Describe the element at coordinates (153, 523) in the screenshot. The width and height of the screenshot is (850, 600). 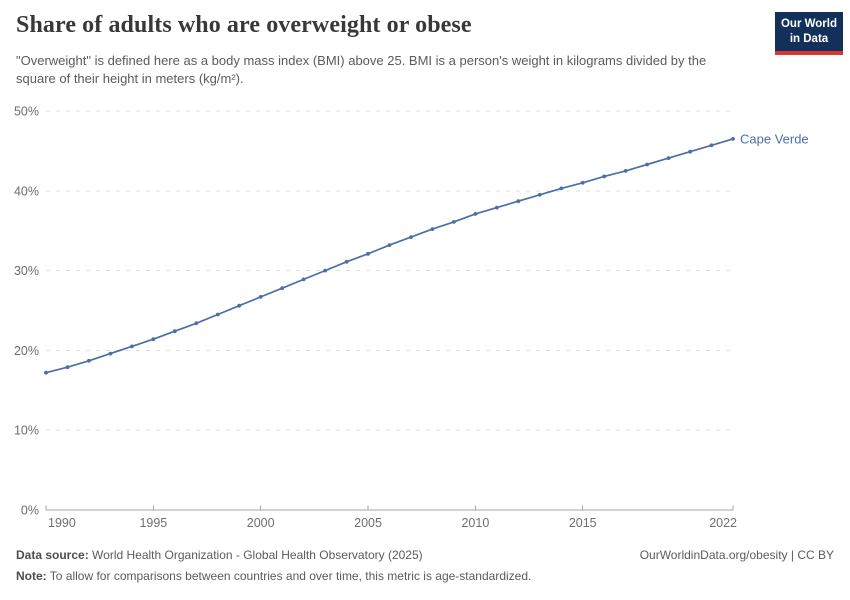
I see `x-tick-label: 1995` at that location.